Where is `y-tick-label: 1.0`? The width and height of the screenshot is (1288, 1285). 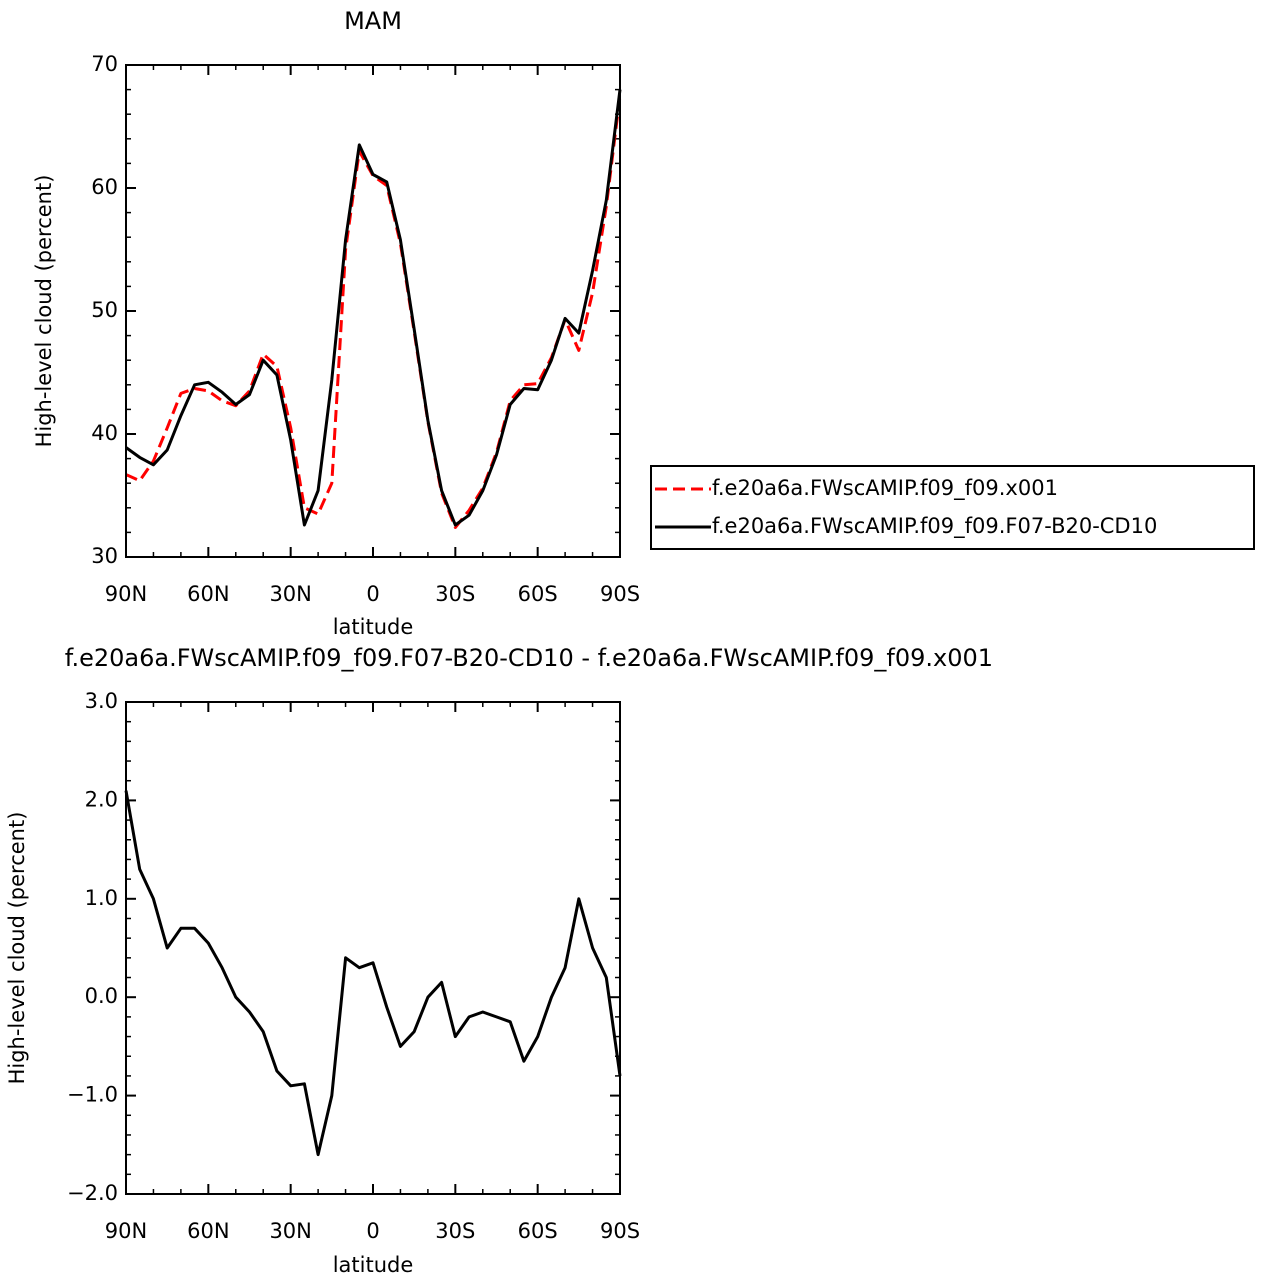
y-tick-label: 1.0 is located at coordinates (101, 898).